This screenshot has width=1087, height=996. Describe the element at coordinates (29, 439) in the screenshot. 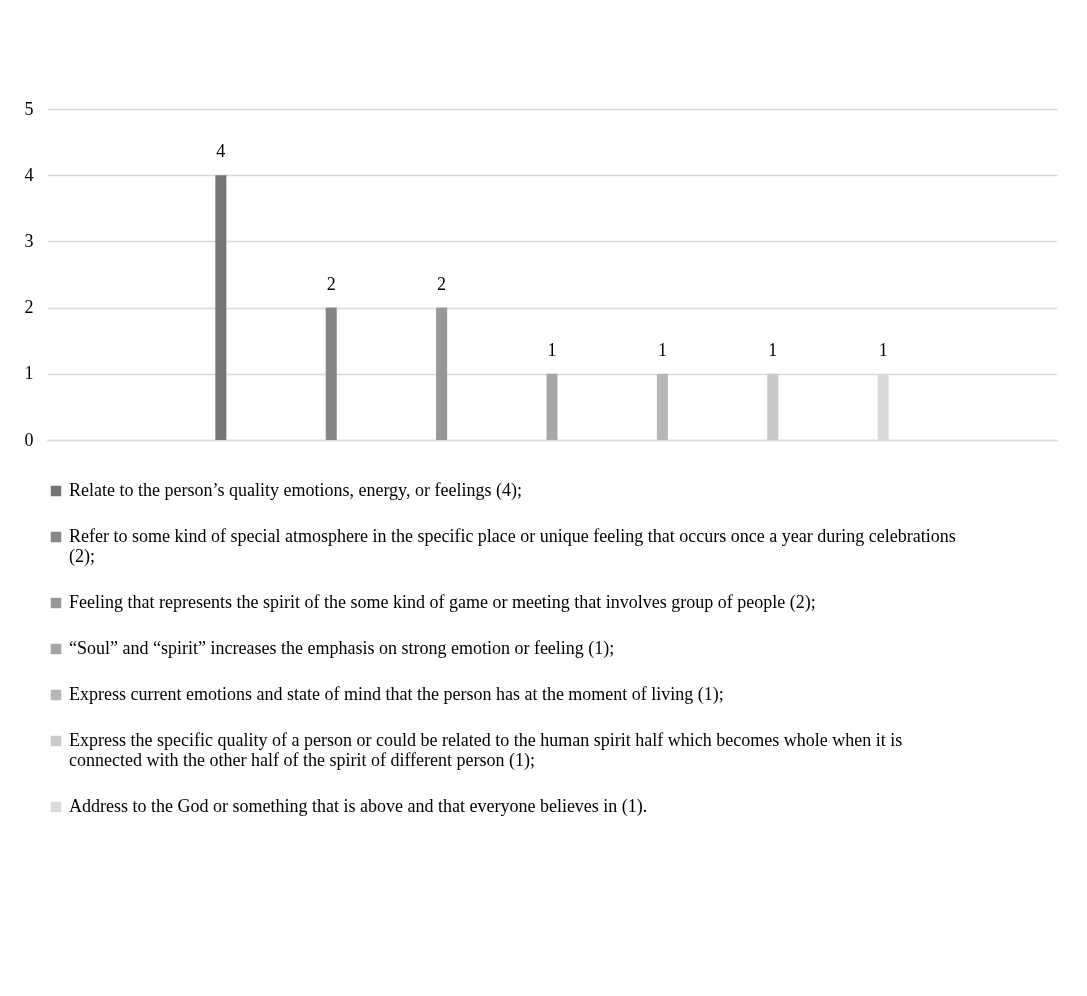

I see `y-tick-label: 0` at that location.